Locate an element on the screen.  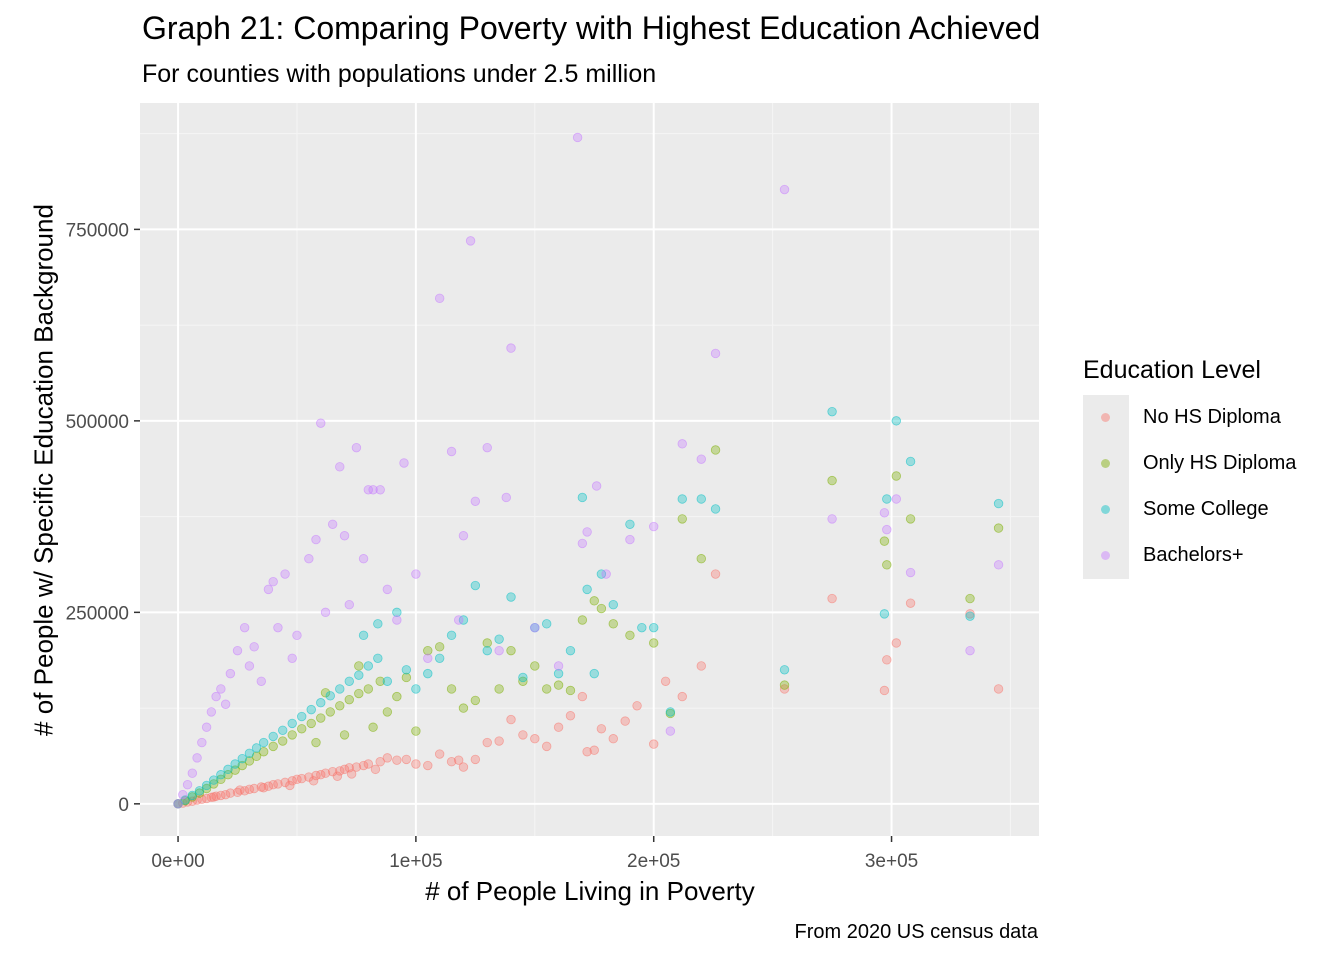
x-tick-label: 0e+00 is located at coordinates (177, 861).